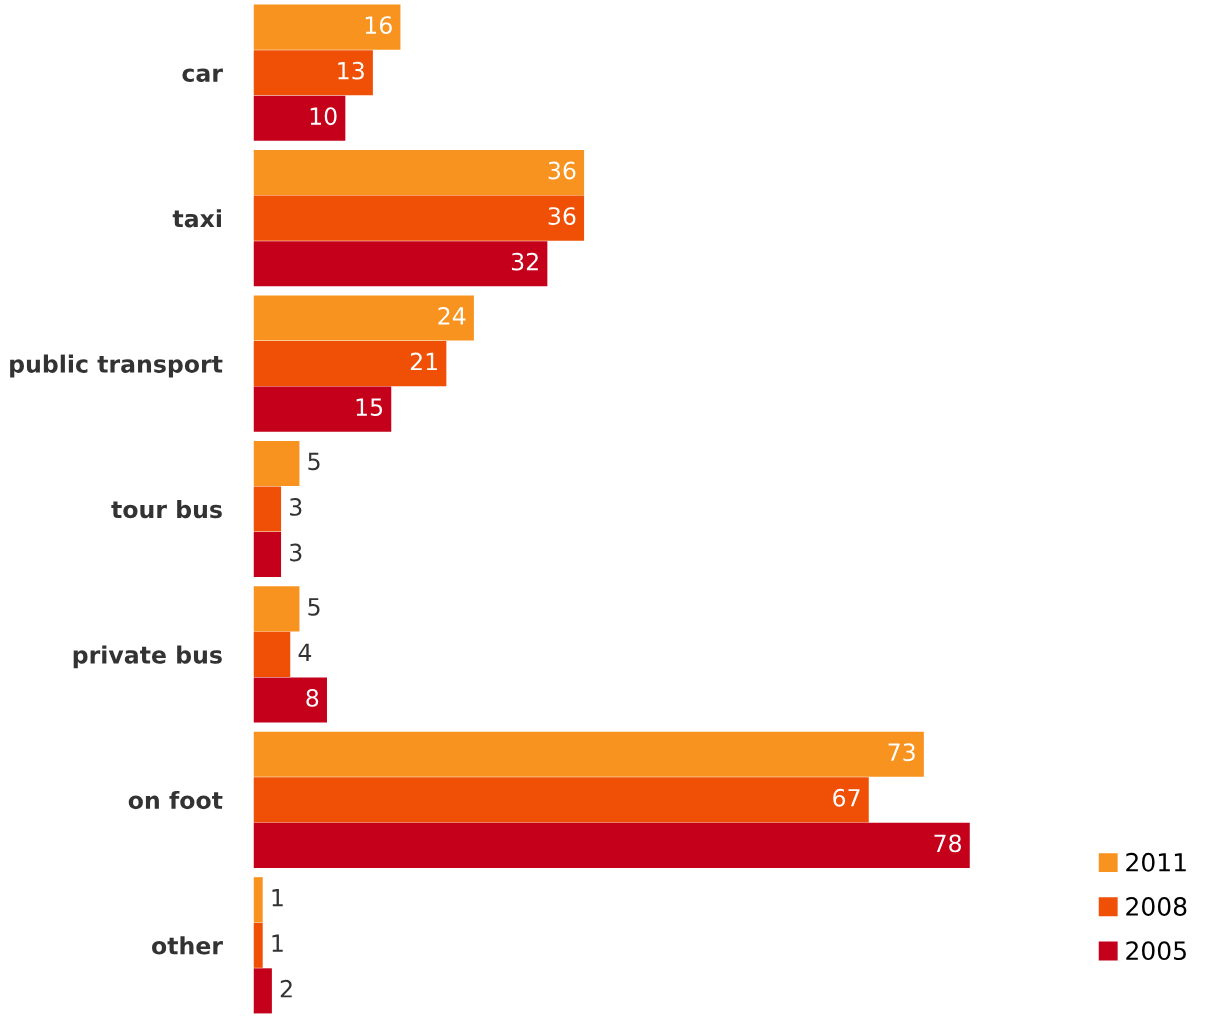 The image size is (1213, 1018). I want to click on data-label: 16, so click(378, 25).